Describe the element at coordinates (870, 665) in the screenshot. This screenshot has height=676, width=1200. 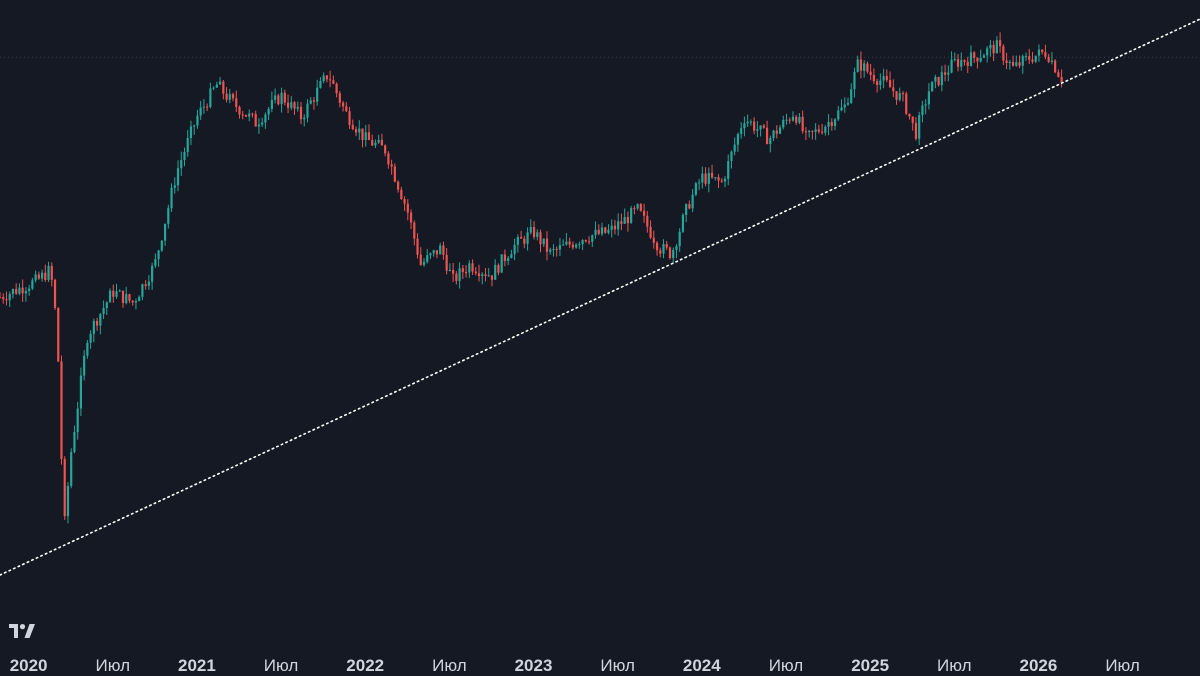
I see `time-axis-tick-label: 2025` at that location.